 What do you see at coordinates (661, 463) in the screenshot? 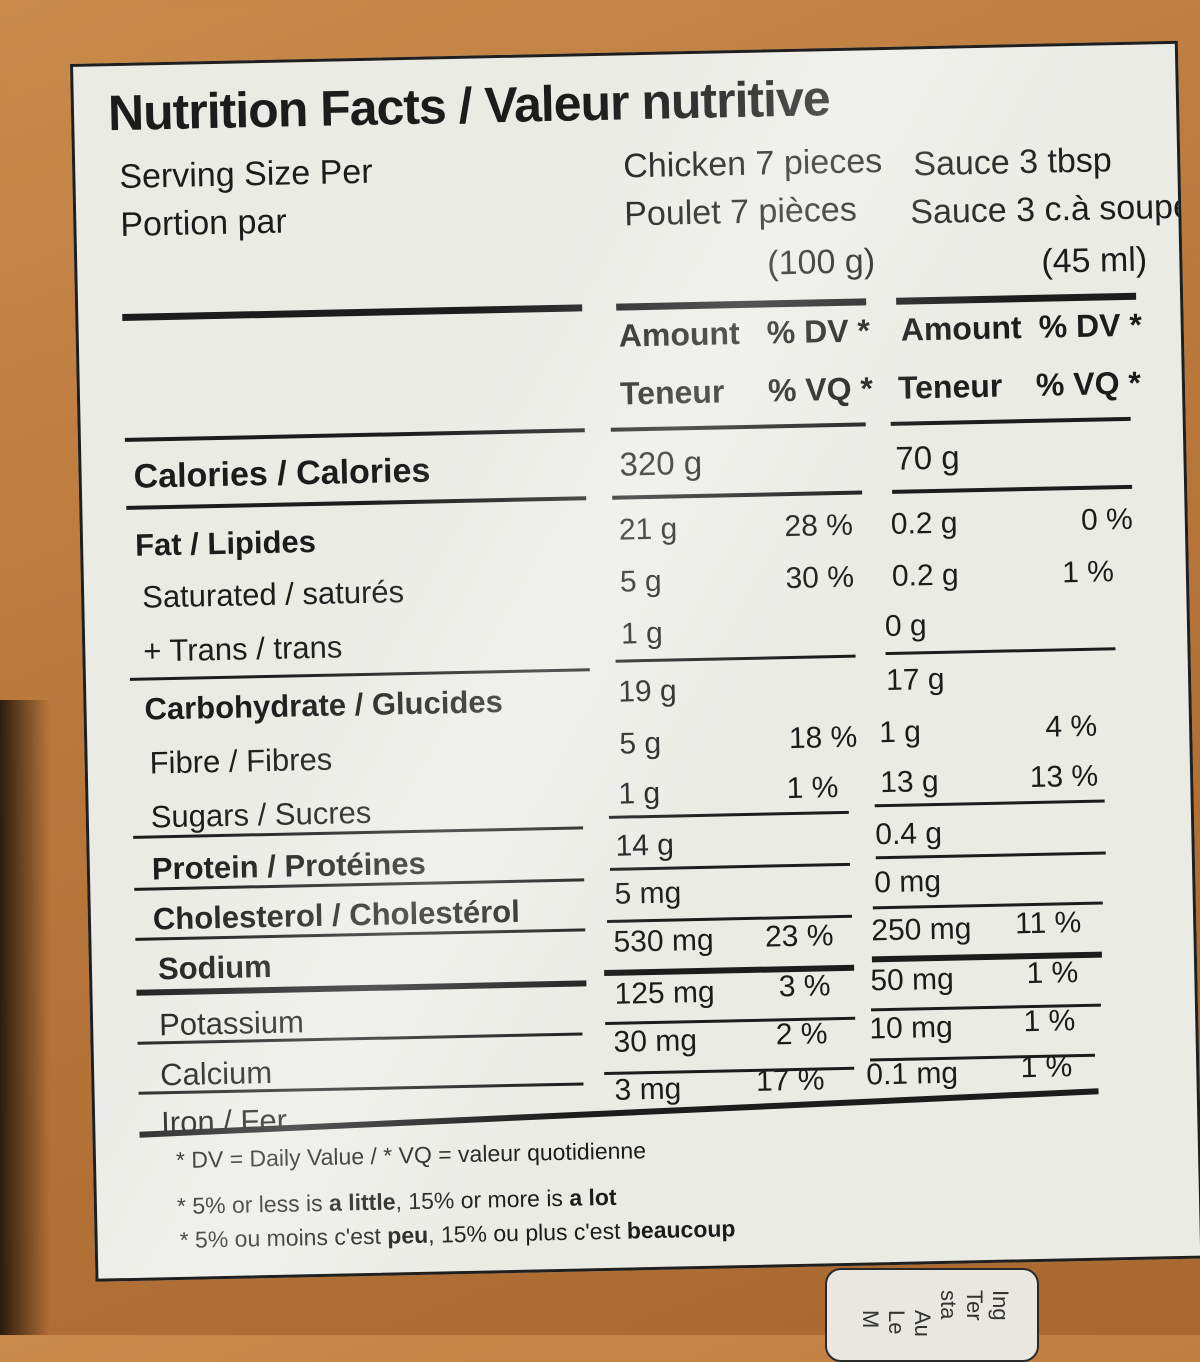
I see `row-calories-chicken-amount: 320 g` at bounding box center [661, 463].